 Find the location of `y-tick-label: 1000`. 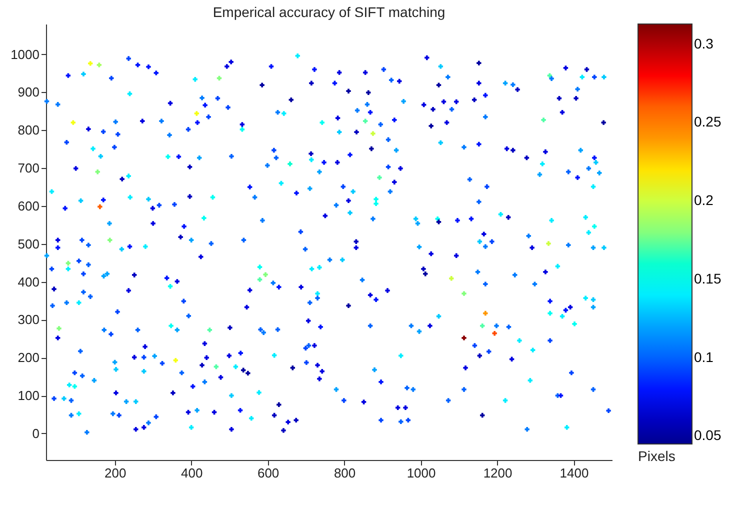

y-tick-label: 1000 is located at coordinates (25, 54).